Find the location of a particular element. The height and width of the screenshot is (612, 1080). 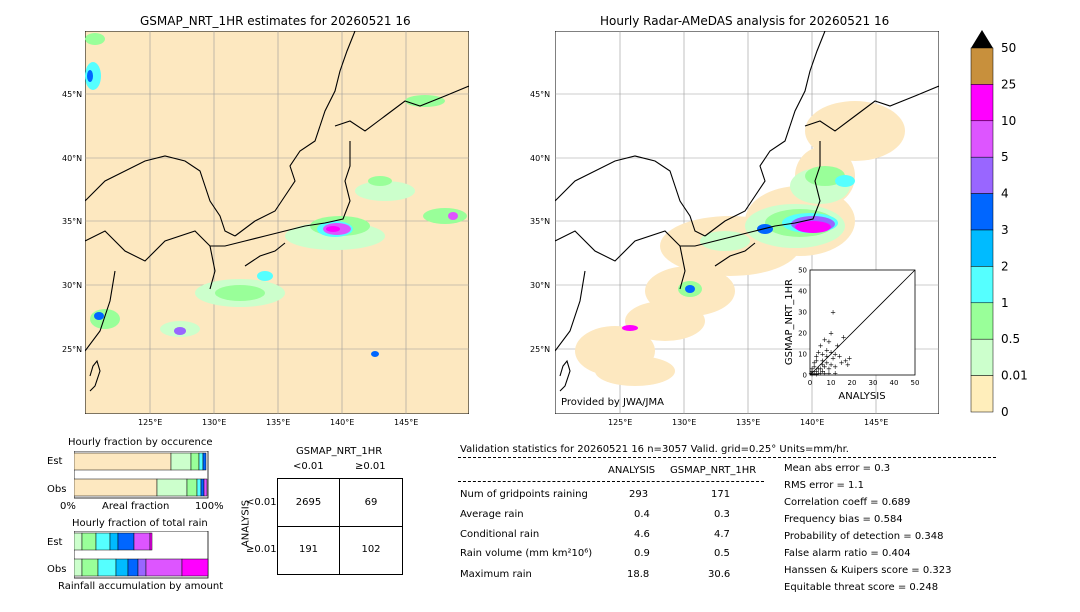

total-rain-title: Hourly fraction of total rain is located at coordinates (140, 523).